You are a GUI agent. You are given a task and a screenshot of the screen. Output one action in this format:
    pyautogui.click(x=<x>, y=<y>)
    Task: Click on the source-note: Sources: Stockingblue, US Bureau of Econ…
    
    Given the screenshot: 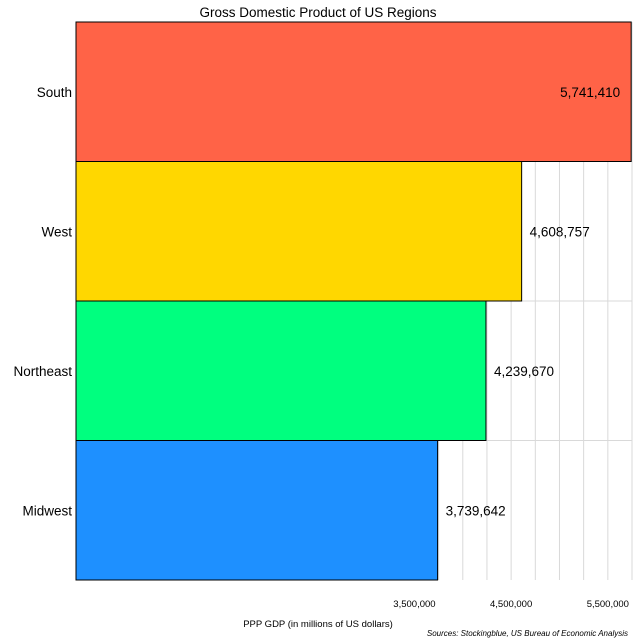 What is the action you would take?
    pyautogui.click(x=527, y=633)
    